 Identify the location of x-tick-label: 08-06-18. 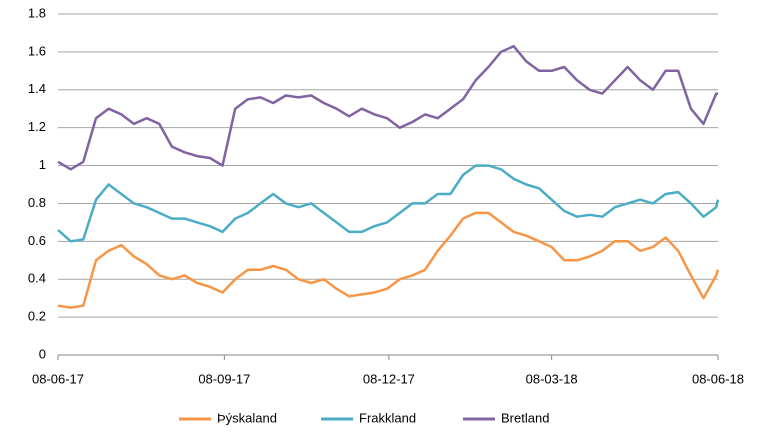
(718, 378).